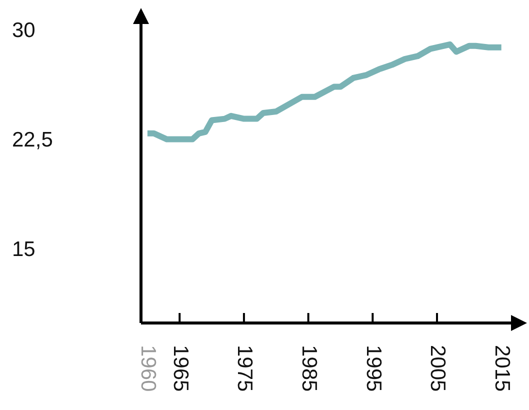  Describe the element at coordinates (438, 368) in the screenshot. I see `x-tick-label: 2005` at that location.